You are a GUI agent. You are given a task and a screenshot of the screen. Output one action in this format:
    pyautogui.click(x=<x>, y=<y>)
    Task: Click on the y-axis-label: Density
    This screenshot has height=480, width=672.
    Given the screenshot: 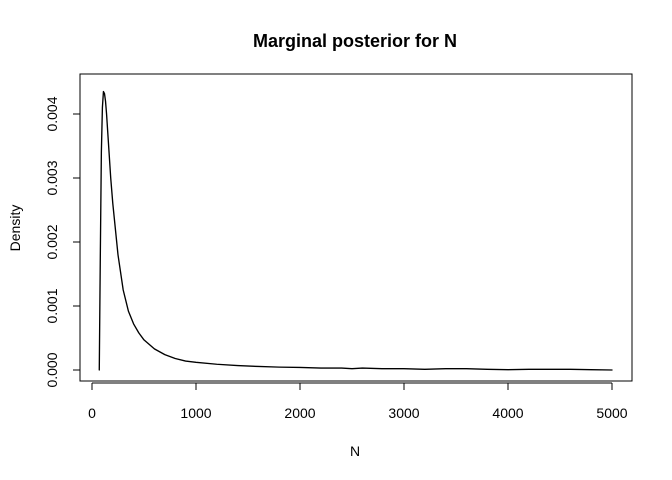 What is the action you would take?
    pyautogui.click(x=15, y=228)
    